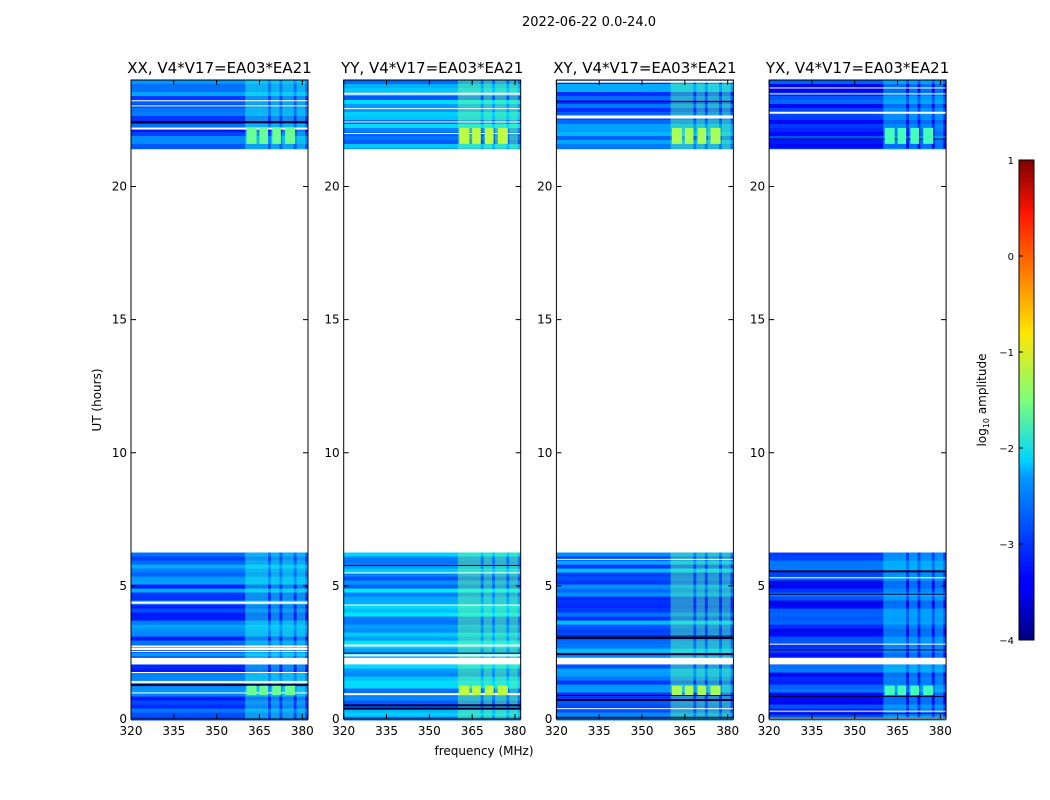 This screenshot has width=1050, height=800. Describe the element at coordinates (431, 68) in the screenshot. I see `panel-title: YY, V4*V17=EA03*EA21` at that location.